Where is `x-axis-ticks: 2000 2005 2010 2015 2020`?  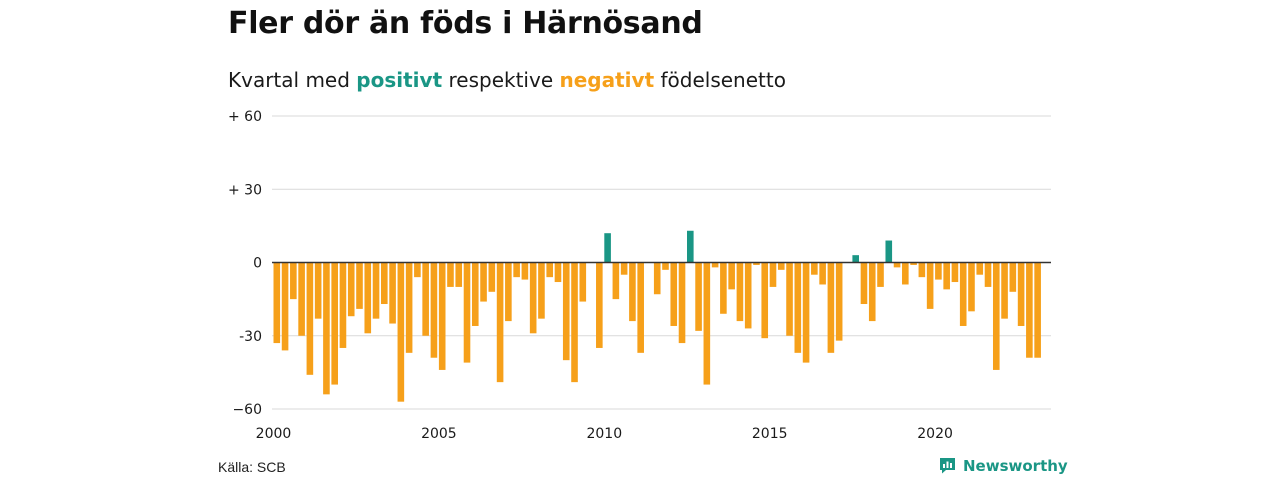 x-axis-ticks: 2000 2005 2010 2015 2020 is located at coordinates (604, 434).